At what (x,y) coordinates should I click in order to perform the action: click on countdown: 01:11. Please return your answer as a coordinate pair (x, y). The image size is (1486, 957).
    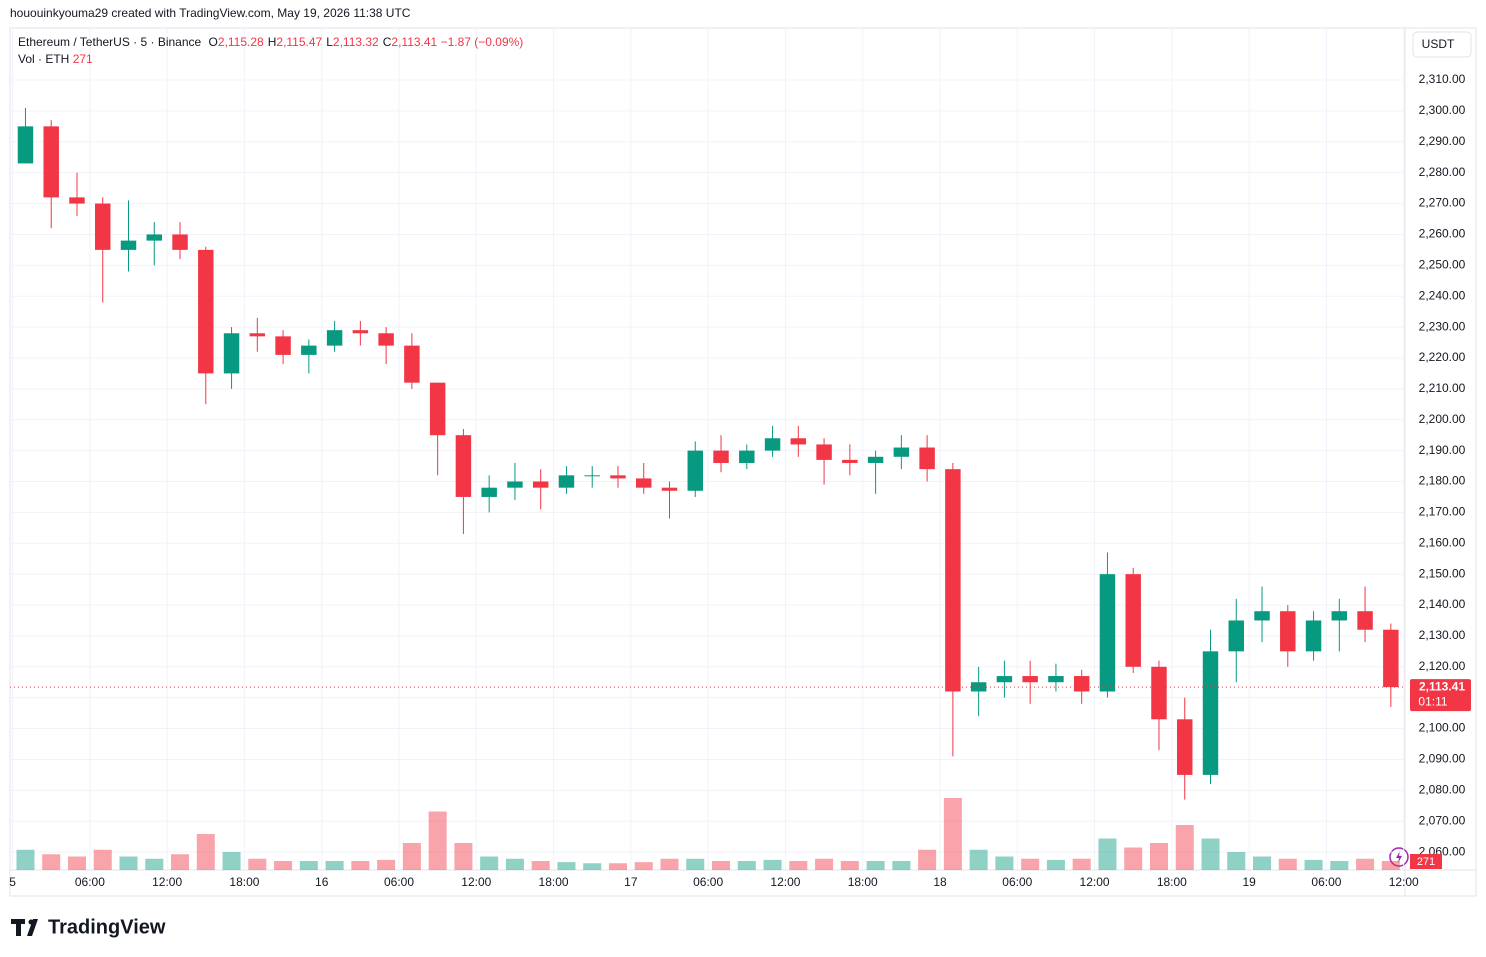
    Looking at the image, I should click on (1432, 701).